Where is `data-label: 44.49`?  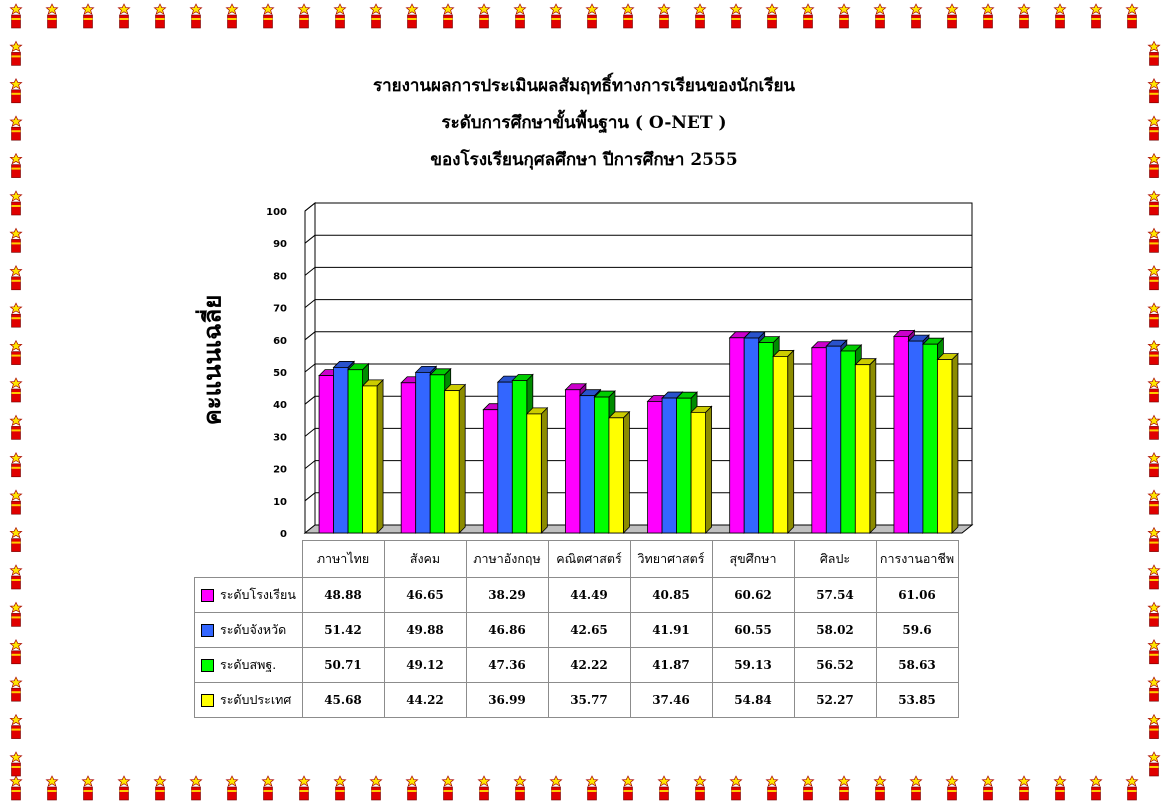
data-label: 44.49 is located at coordinates (589, 595).